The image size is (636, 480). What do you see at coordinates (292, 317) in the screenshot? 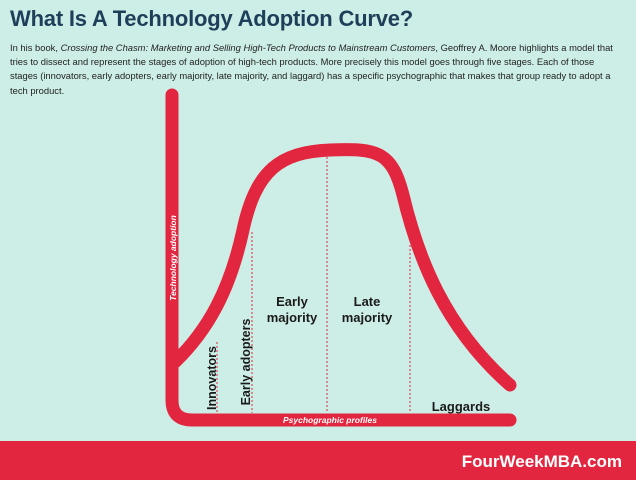
I see `stage-label-early-majority-line2: majority` at bounding box center [292, 317].